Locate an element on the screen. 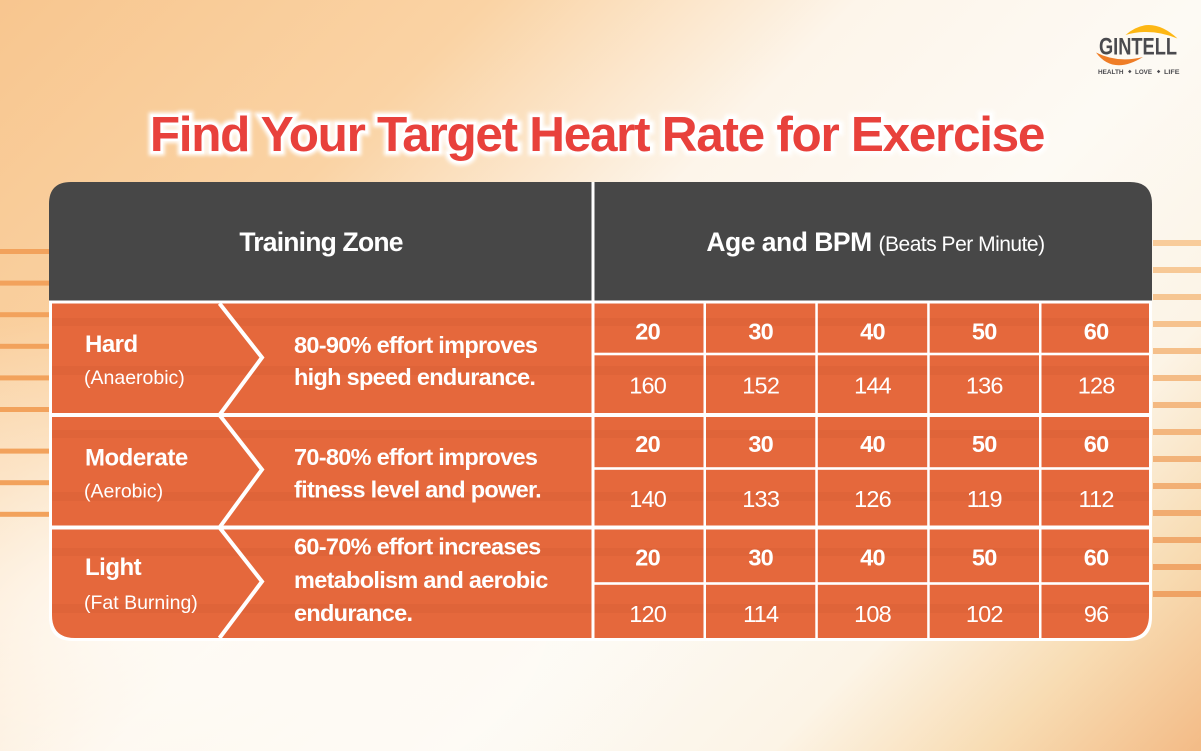  svg-text: 80-90% effort improves is located at coordinates (416, 345).